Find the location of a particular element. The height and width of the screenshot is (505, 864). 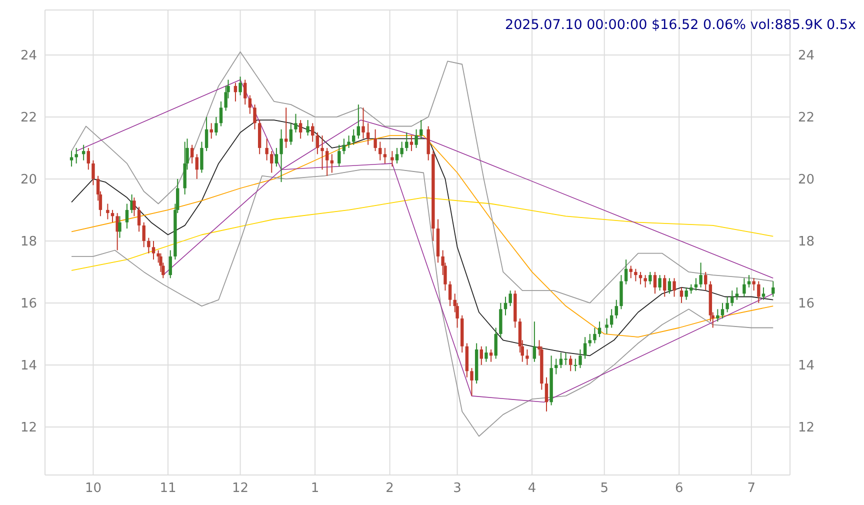

y2-tick-label: 20 is located at coordinates (806, 180).